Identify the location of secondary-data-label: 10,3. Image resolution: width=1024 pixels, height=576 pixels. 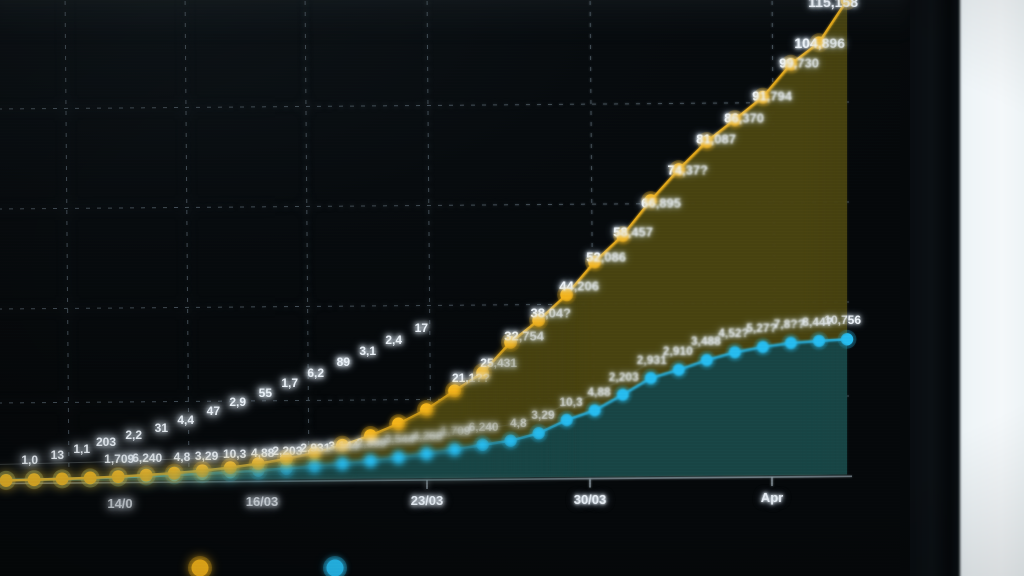
(234, 454).